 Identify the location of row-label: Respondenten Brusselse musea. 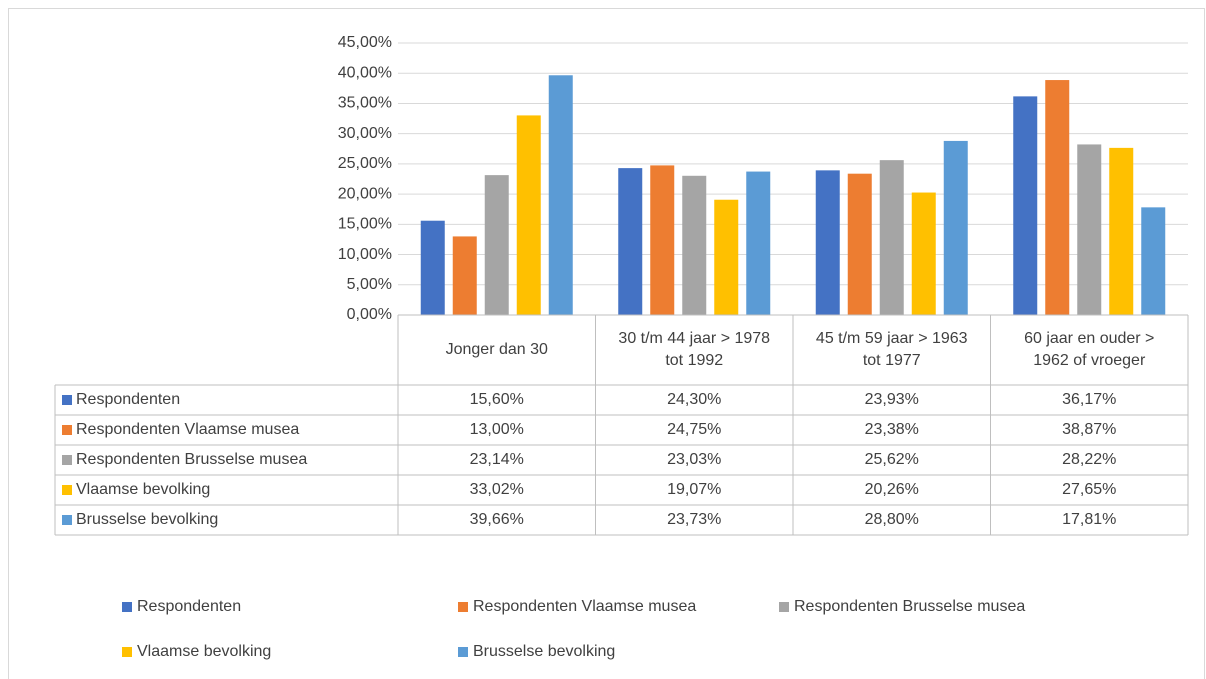
(191, 459).